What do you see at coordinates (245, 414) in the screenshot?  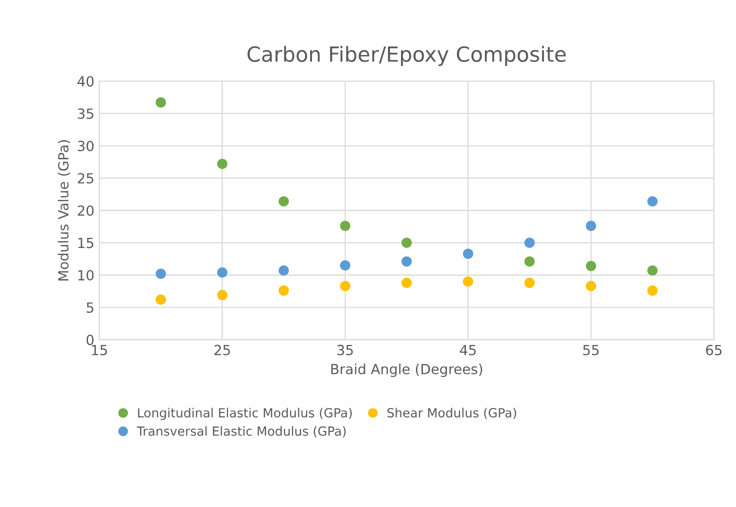 I see `legend-label: Longitudinal Elastic Modulus (GPa)` at bounding box center [245, 414].